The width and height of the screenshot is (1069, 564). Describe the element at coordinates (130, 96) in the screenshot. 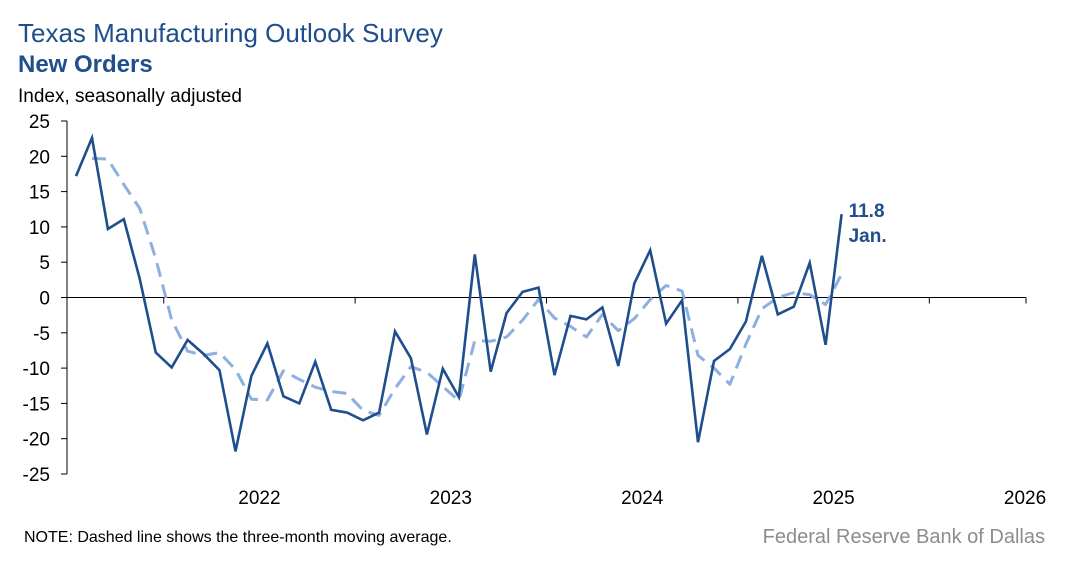

I see `y-axis-label: Index, seasonally adjusted` at that location.